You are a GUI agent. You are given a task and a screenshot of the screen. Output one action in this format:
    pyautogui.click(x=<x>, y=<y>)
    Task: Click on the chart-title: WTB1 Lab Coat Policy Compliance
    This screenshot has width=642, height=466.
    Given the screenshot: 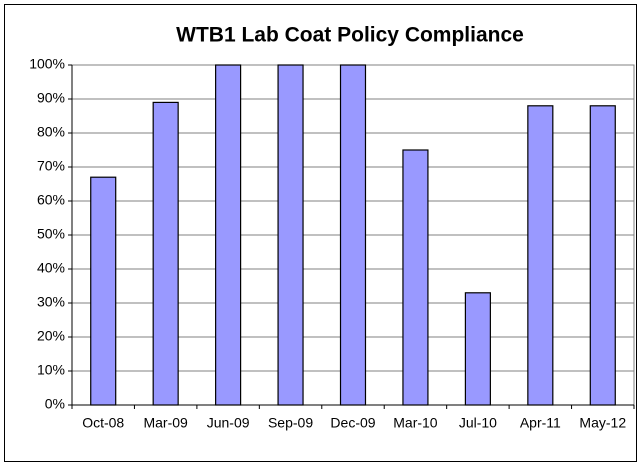 What is the action you would take?
    pyautogui.click(x=350, y=35)
    